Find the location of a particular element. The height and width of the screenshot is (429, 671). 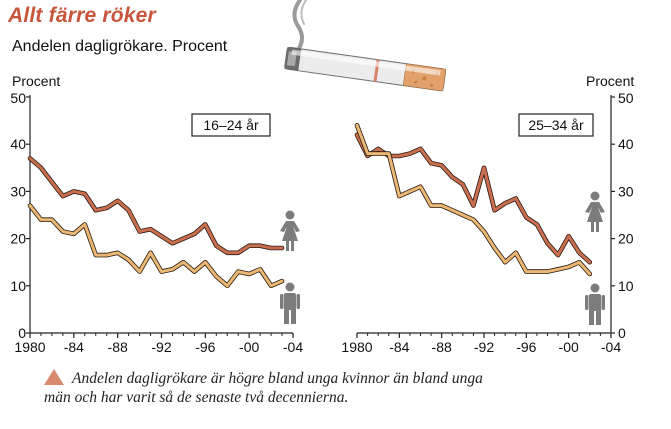

x-ticks-left: 1980 -84 -88 -92 -96 -00 -04 is located at coordinates (158, 344).